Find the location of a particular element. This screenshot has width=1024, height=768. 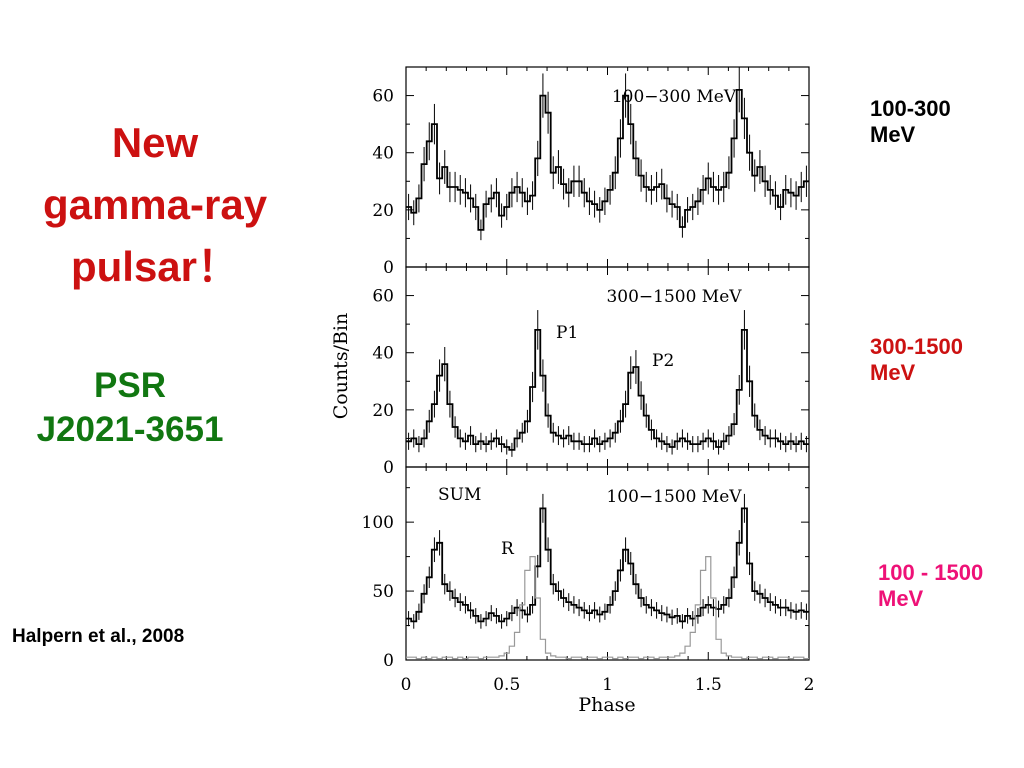

slide-title: New gamma-ray pulsar！ is located at coordinates (155, 205).